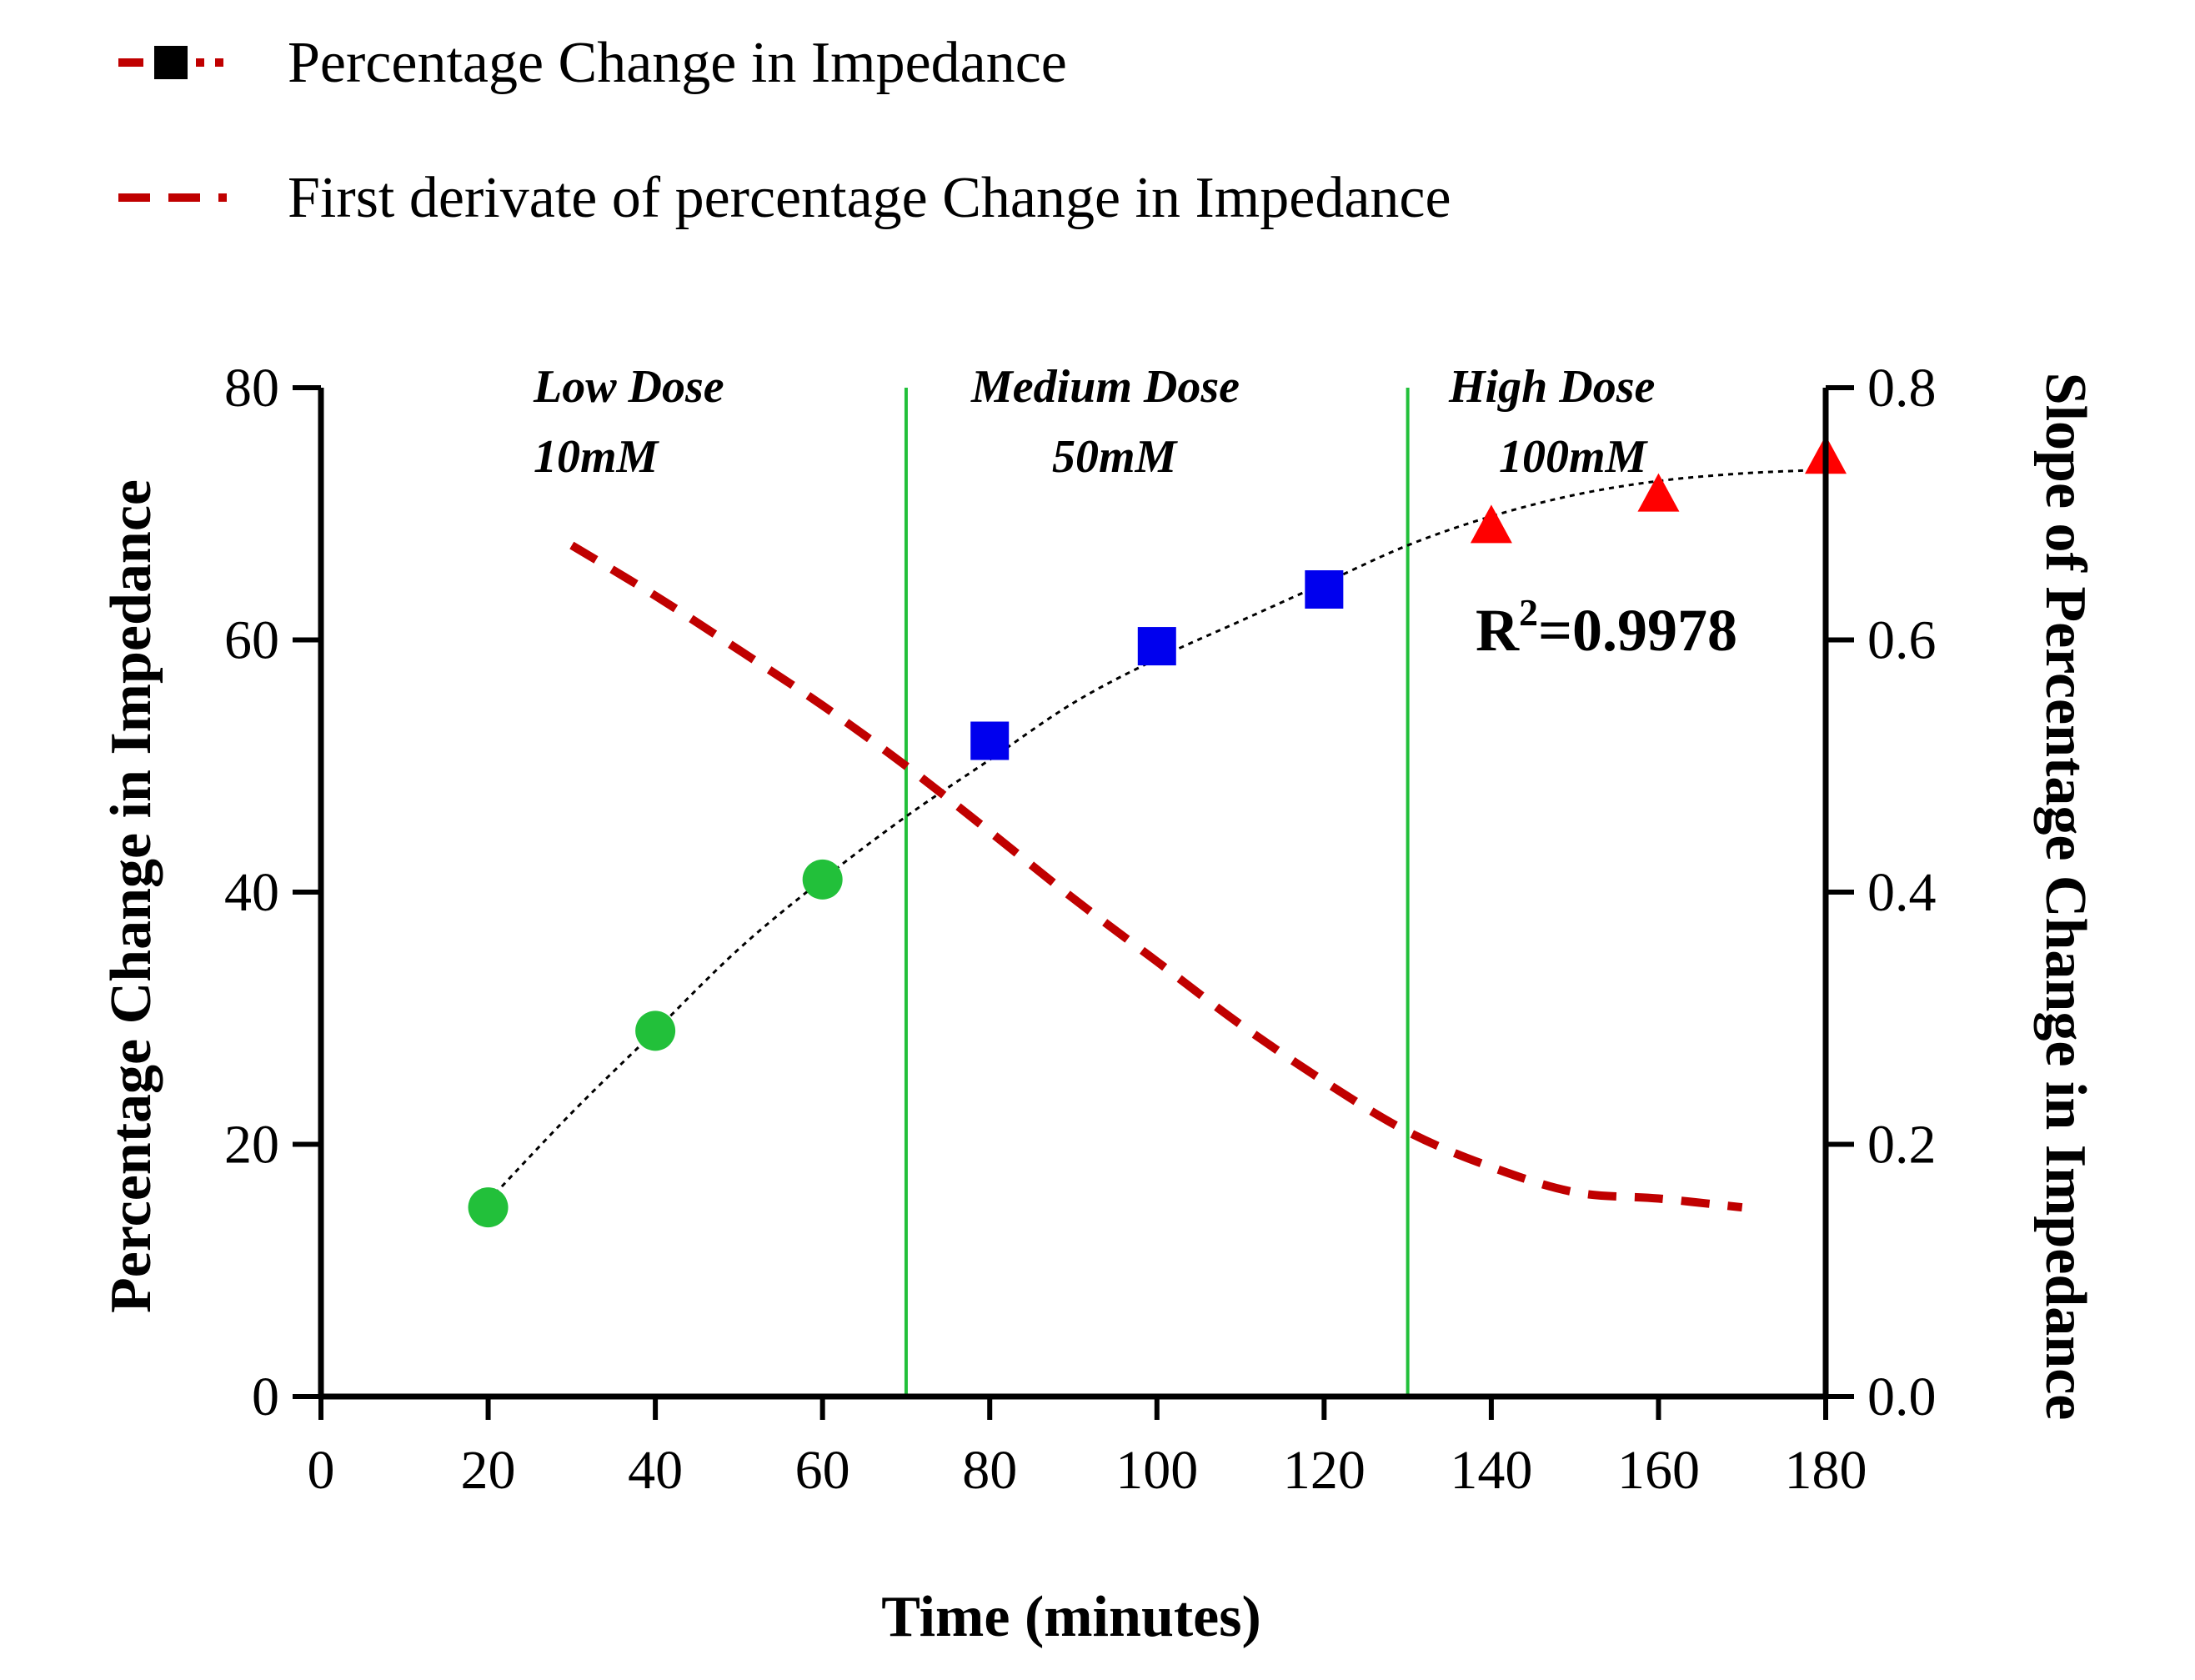 This screenshot has height=1680, width=2195. I want to click on y-left-tick-label-4: 80, so click(251, 388).